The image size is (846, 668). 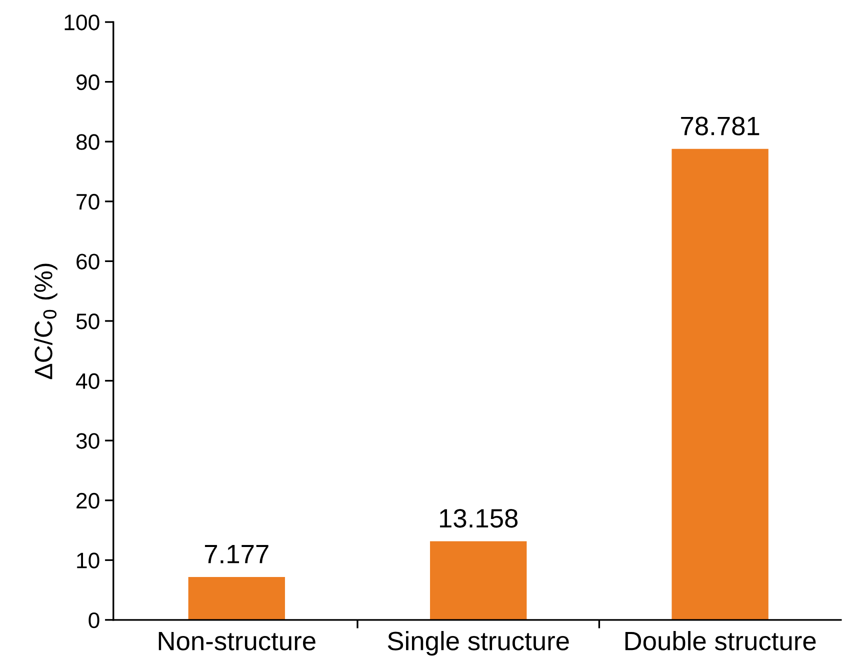 I want to click on y-tick-label: 30, so click(x=88, y=441).